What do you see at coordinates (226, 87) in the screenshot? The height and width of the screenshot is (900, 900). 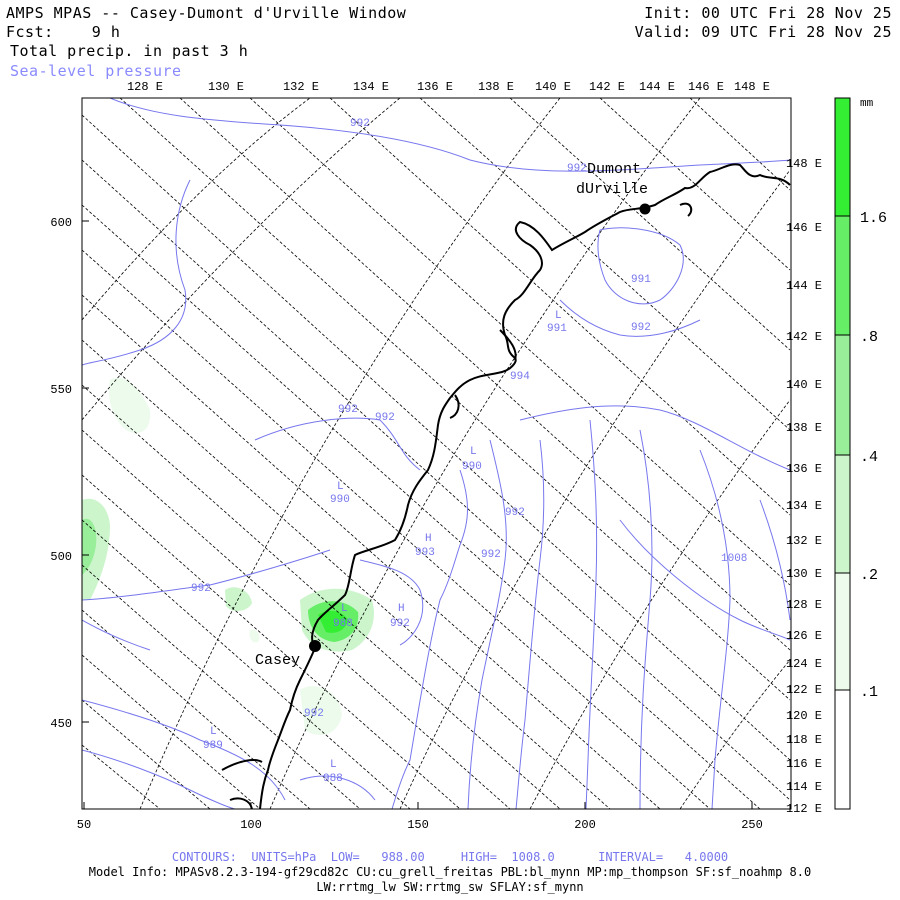 I see `top-lon-label: 130 E` at bounding box center [226, 87].